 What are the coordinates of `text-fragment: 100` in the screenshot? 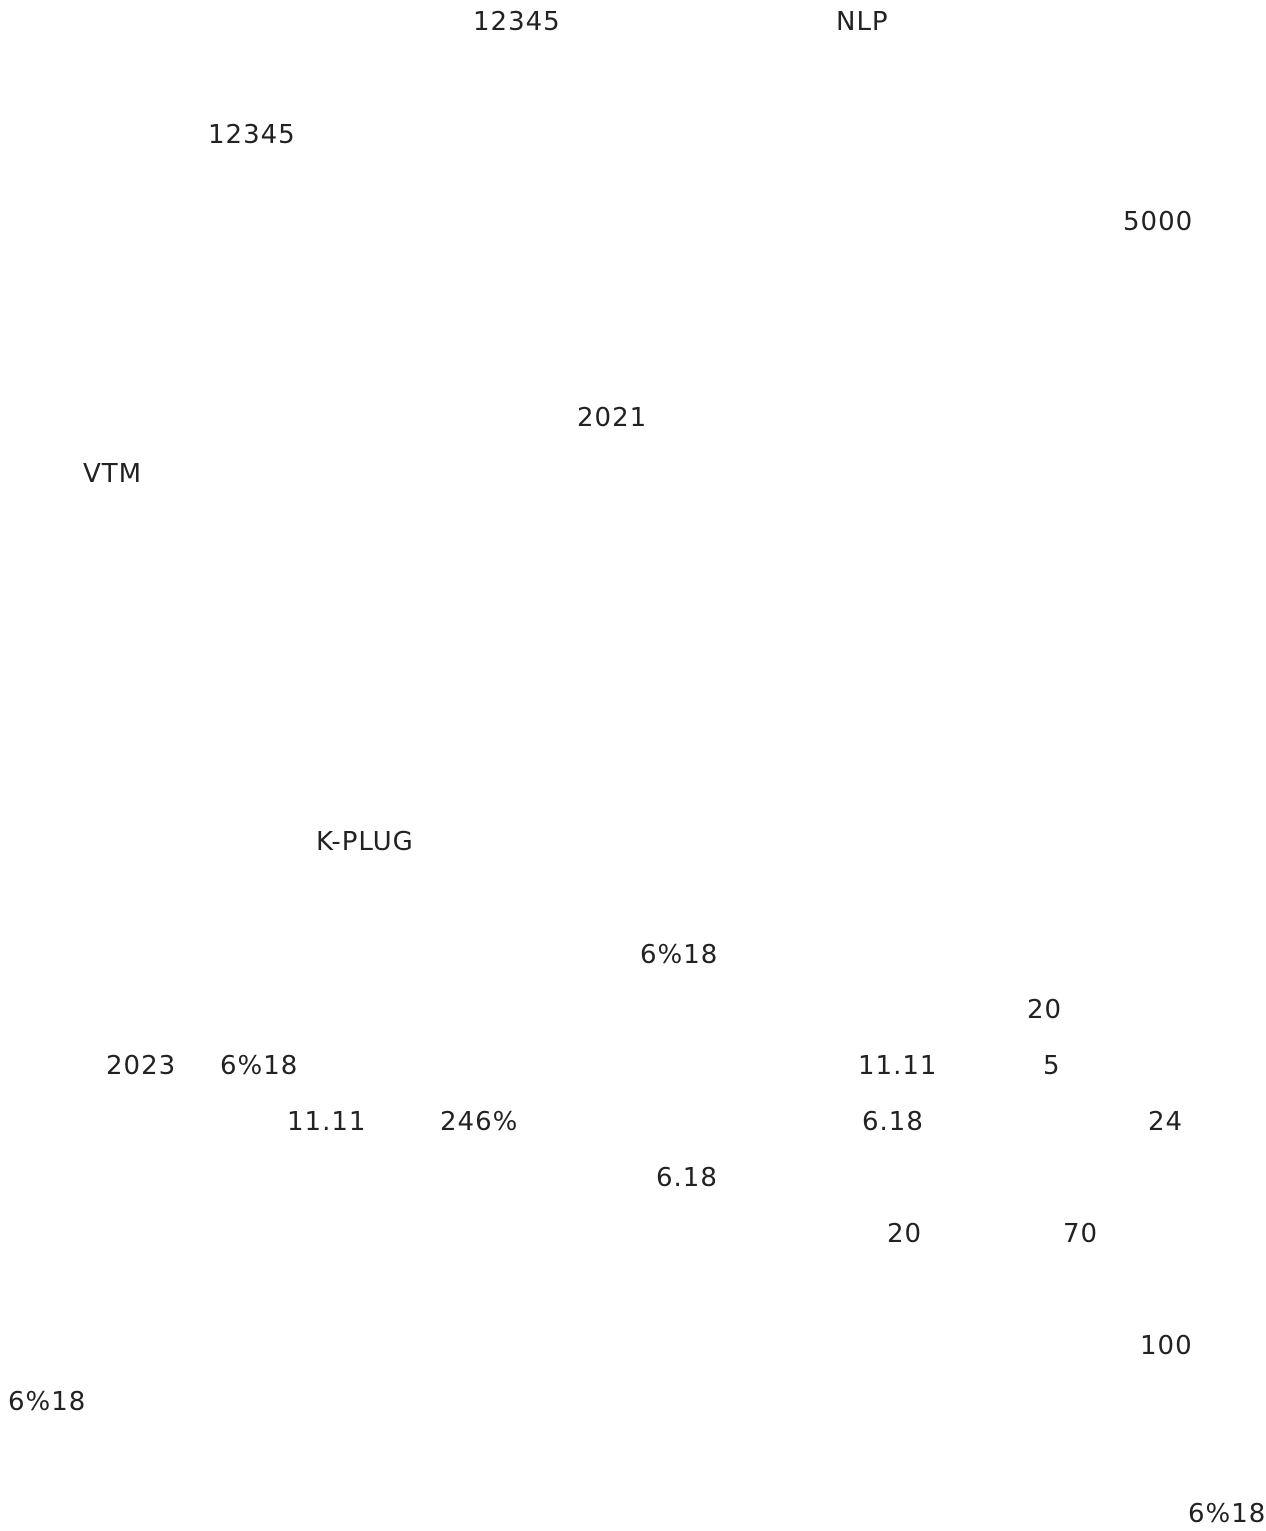 It's located at (1166, 1346).